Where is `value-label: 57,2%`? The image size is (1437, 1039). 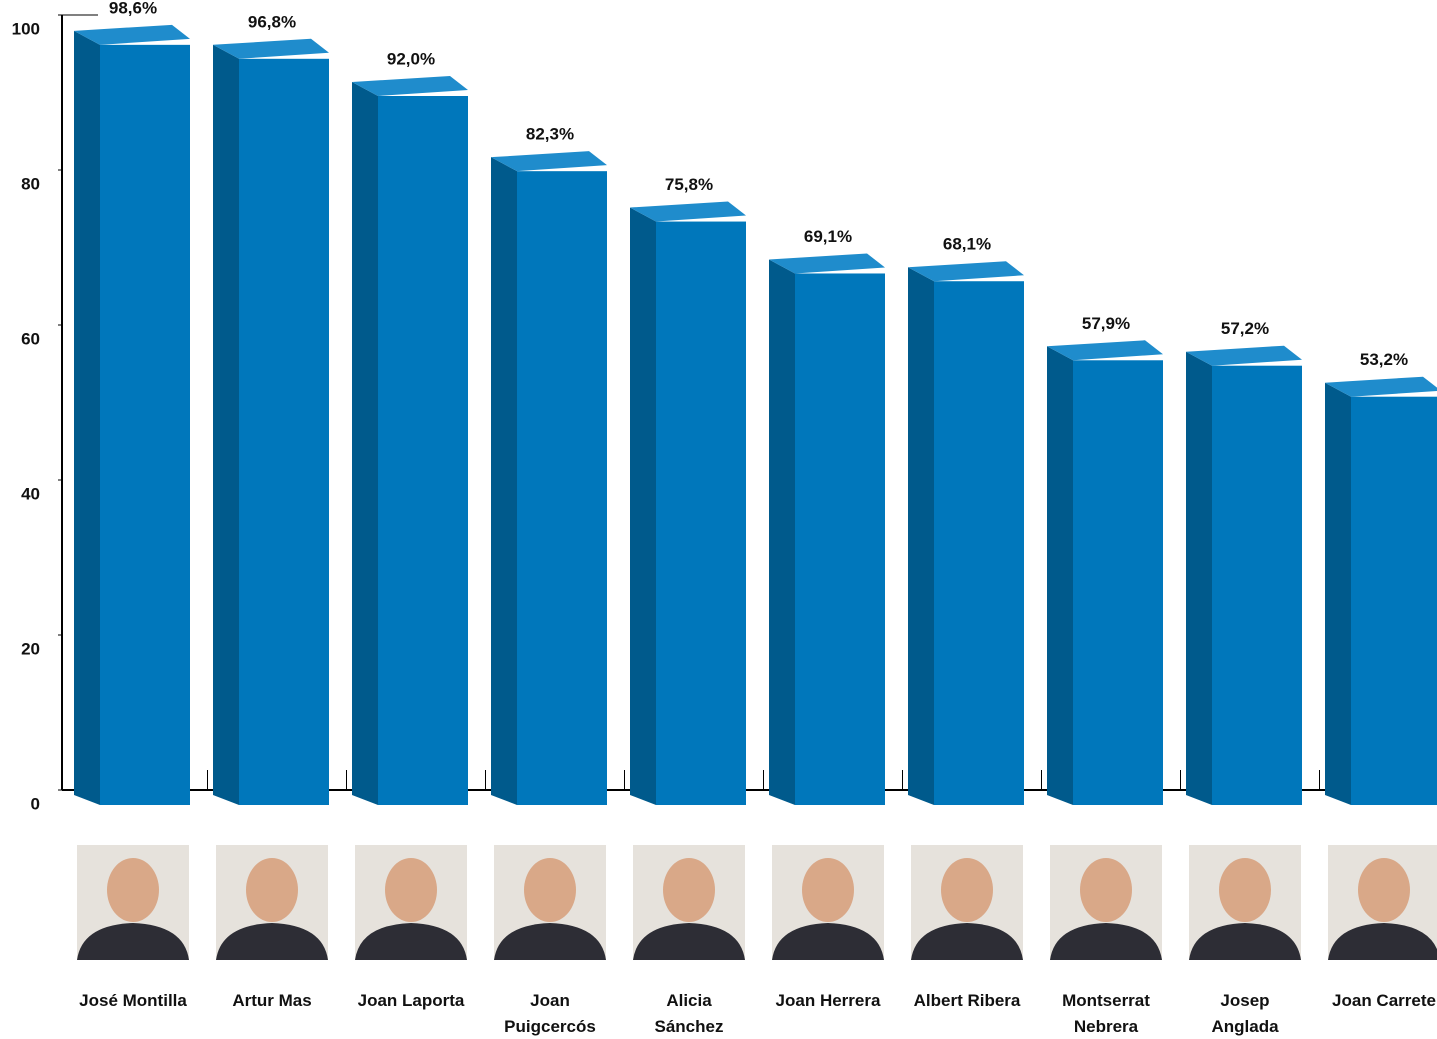 value-label: 57,2% is located at coordinates (1245, 328).